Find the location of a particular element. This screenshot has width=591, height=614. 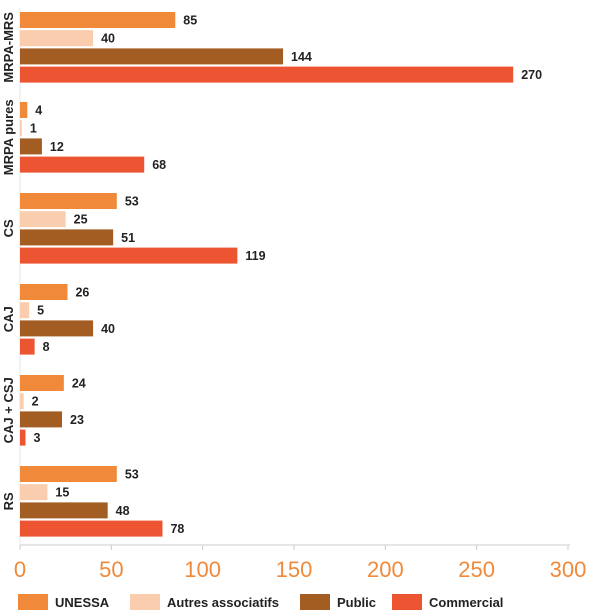

bar-value-label: 15 is located at coordinates (62, 493).